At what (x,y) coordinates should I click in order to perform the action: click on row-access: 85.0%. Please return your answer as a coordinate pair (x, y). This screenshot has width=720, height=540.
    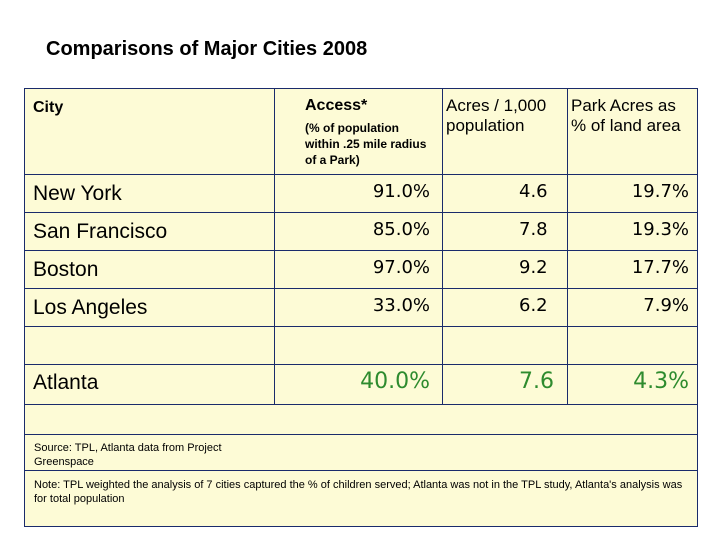
    Looking at the image, I should click on (401, 229).